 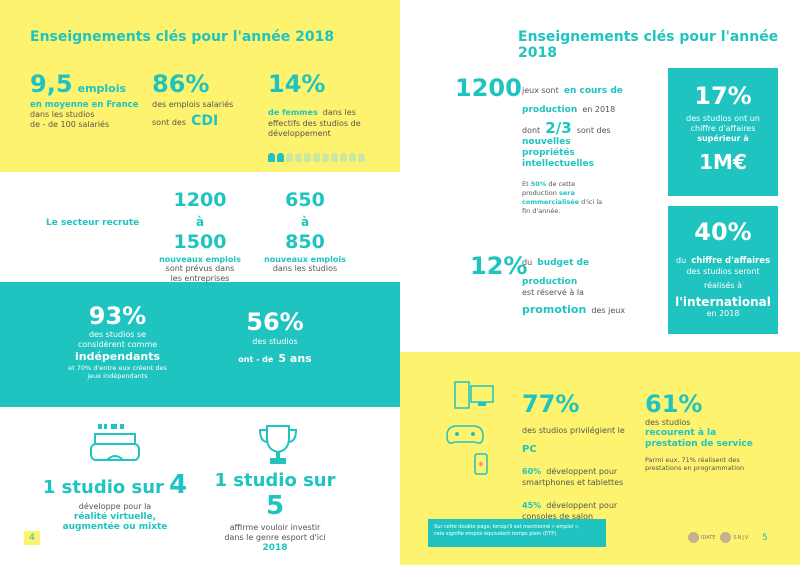 What do you see at coordinates (592, 202) in the screenshot?
I see `comm-l3b: d'ici la` at bounding box center [592, 202].